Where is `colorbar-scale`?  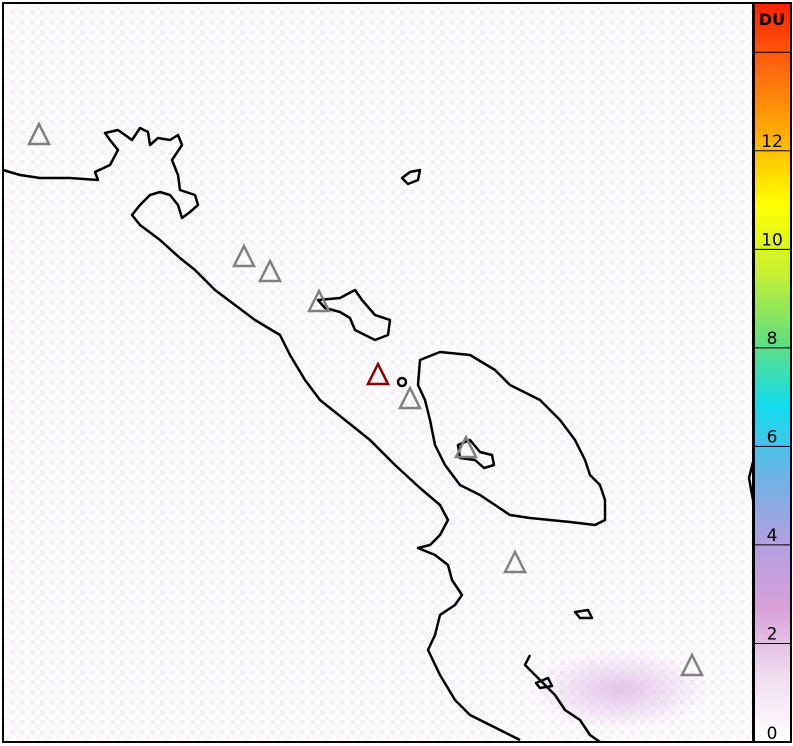
colorbar-scale is located at coordinates (772, 372).